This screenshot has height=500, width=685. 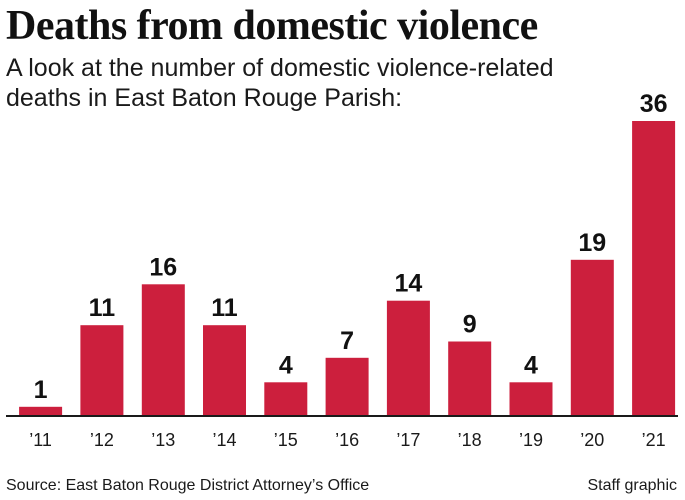 What do you see at coordinates (286, 365) in the screenshot?
I see `data-label-4: 4` at bounding box center [286, 365].